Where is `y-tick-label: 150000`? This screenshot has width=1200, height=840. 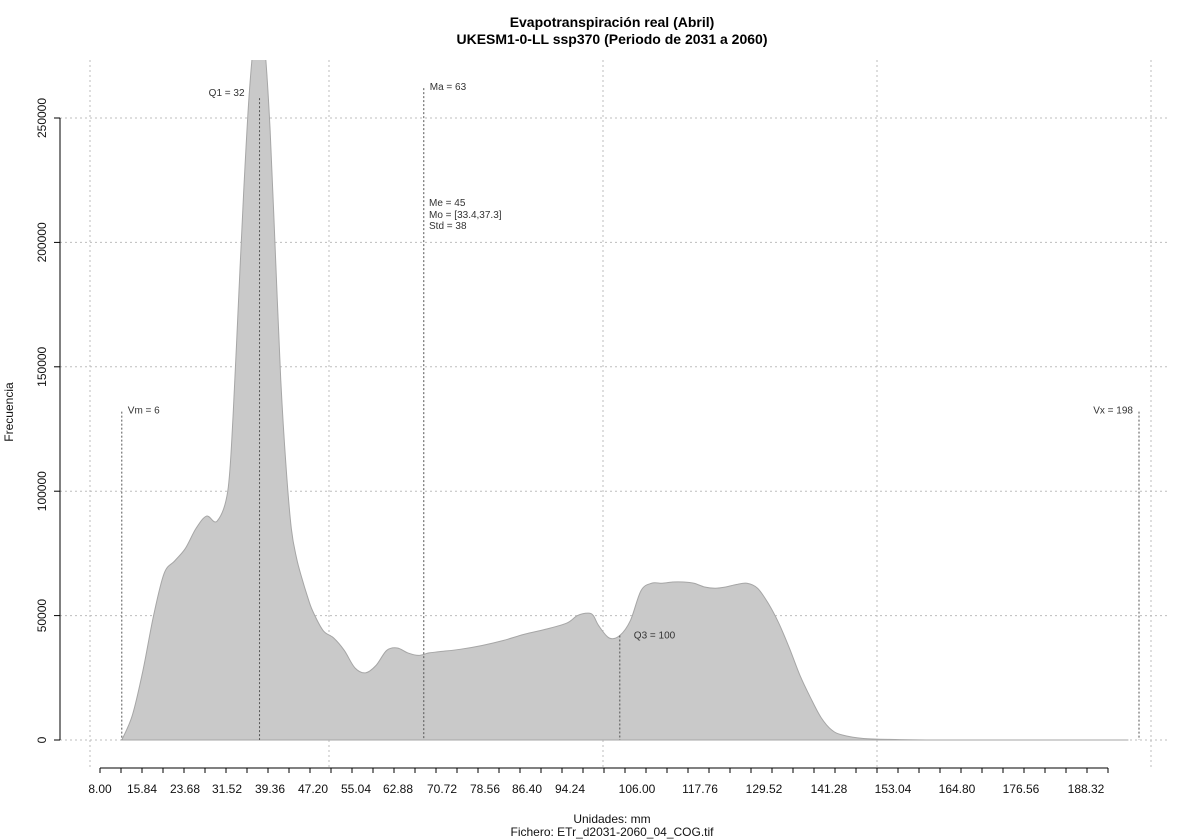
y-tick-label: 150000 is located at coordinates (42, 366).